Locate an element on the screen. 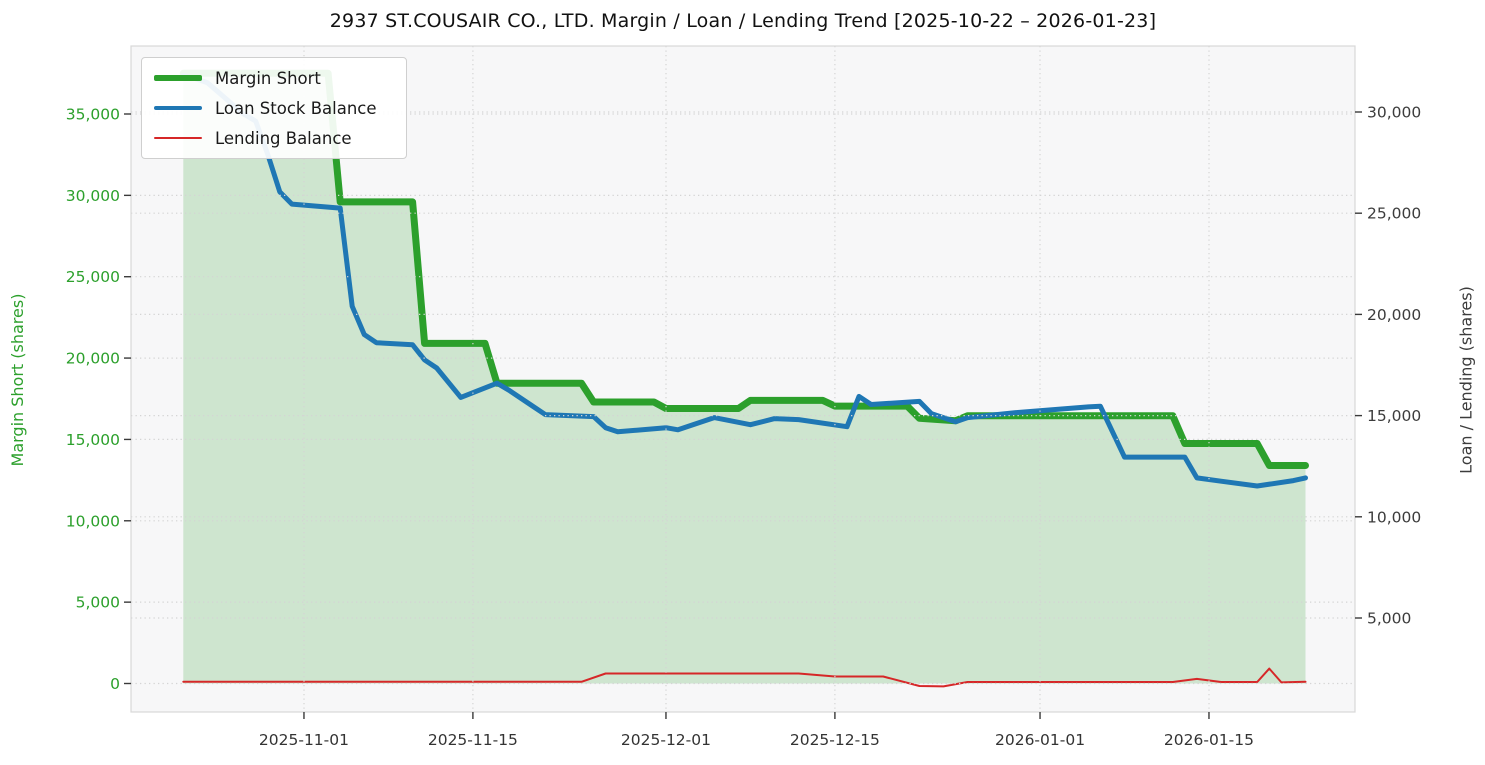  right-axis-label: Loan / Lending (shares) is located at coordinates (1466, 380).